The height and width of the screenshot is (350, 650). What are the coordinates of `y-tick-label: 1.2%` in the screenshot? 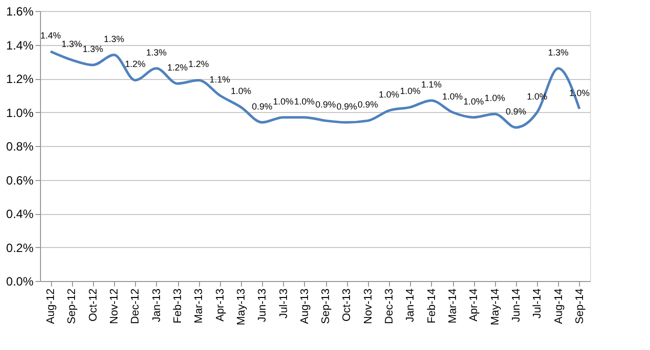 It's located at (20, 79).